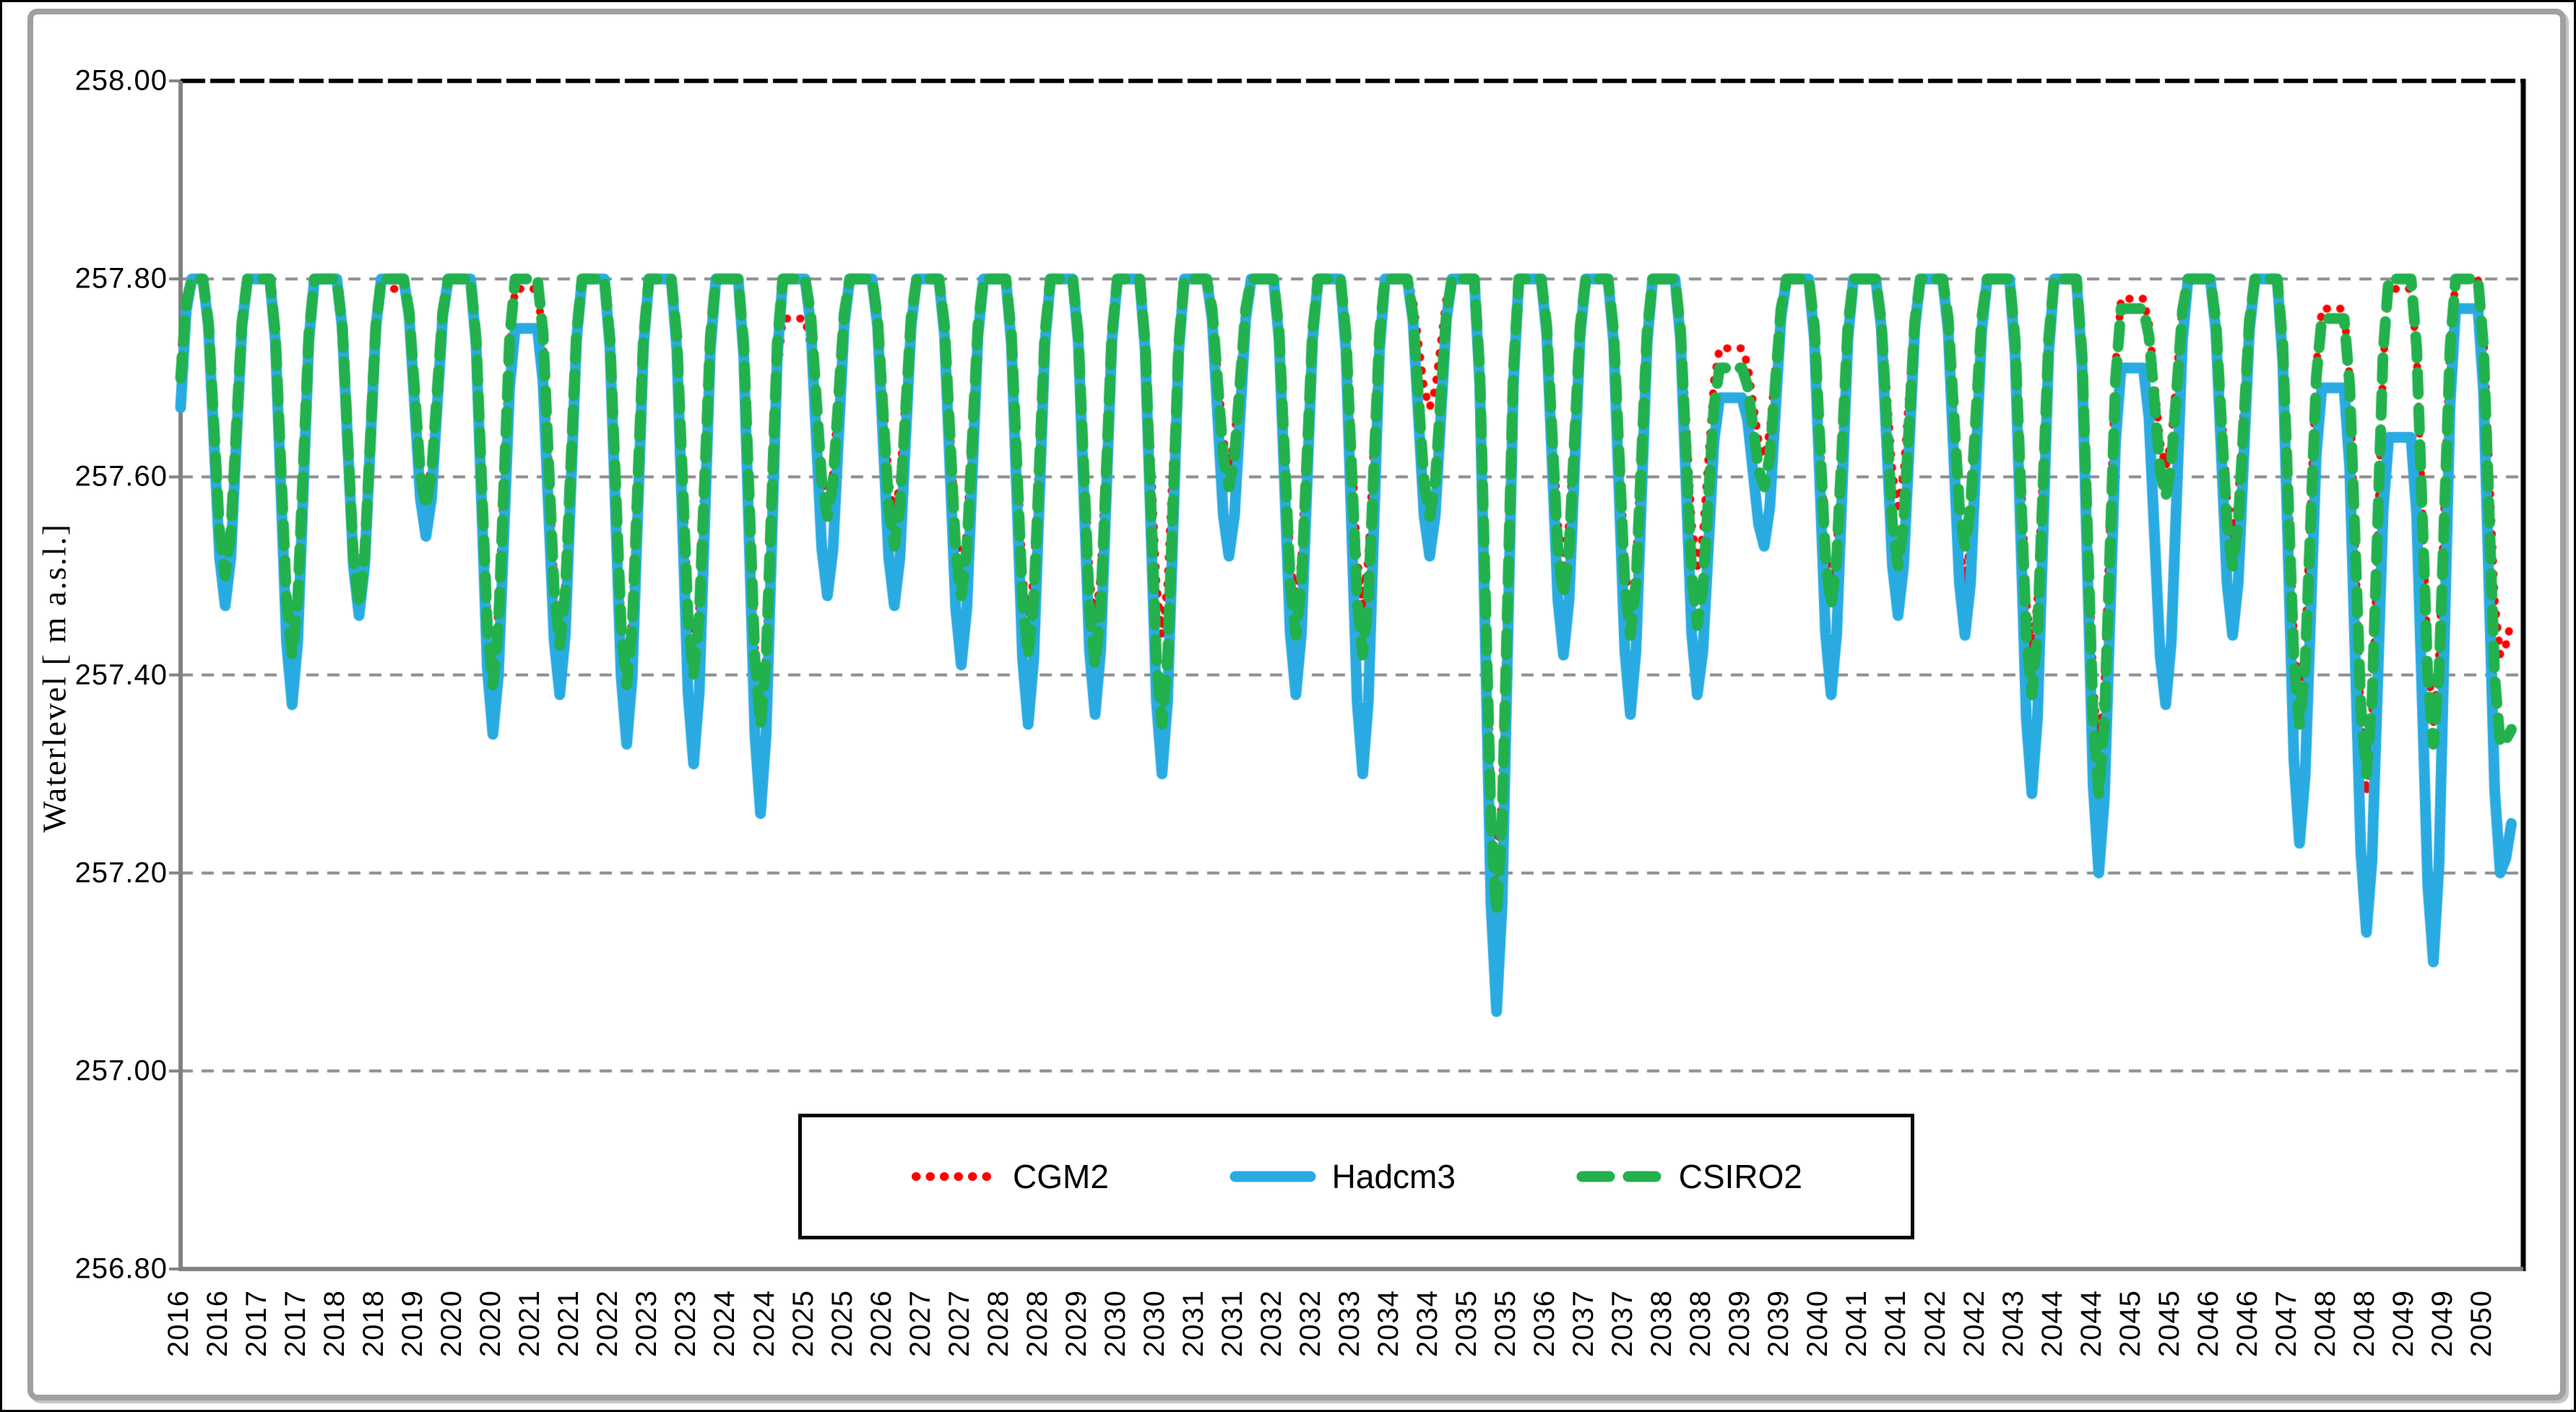 This screenshot has height=1412, width=2576. Describe the element at coordinates (413, 1324) in the screenshot. I see `x-tick-label: 2019` at that location.